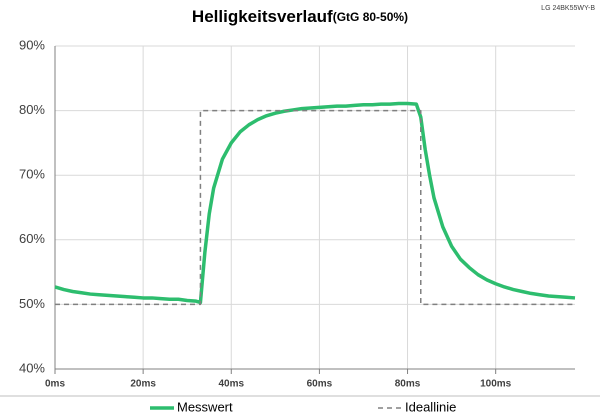  Describe the element at coordinates (32, 44) in the screenshot. I see `y-tick-label: 90%` at that location.